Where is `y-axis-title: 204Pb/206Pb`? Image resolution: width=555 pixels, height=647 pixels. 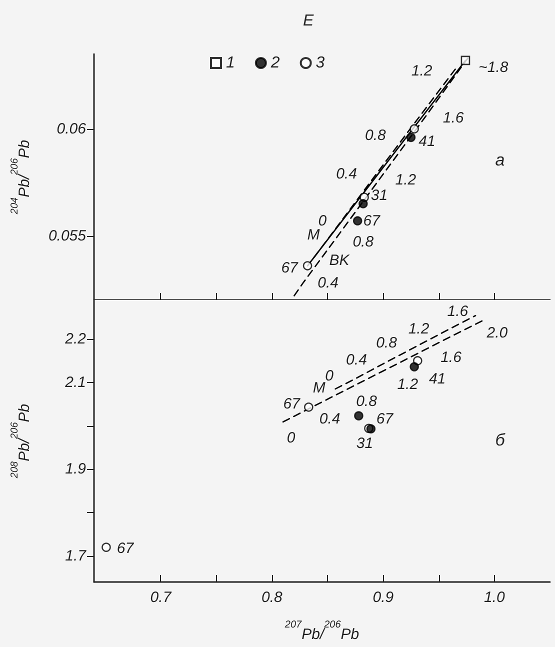 y-axis-title: 204Pb/206Pb is located at coordinates (21, 178).